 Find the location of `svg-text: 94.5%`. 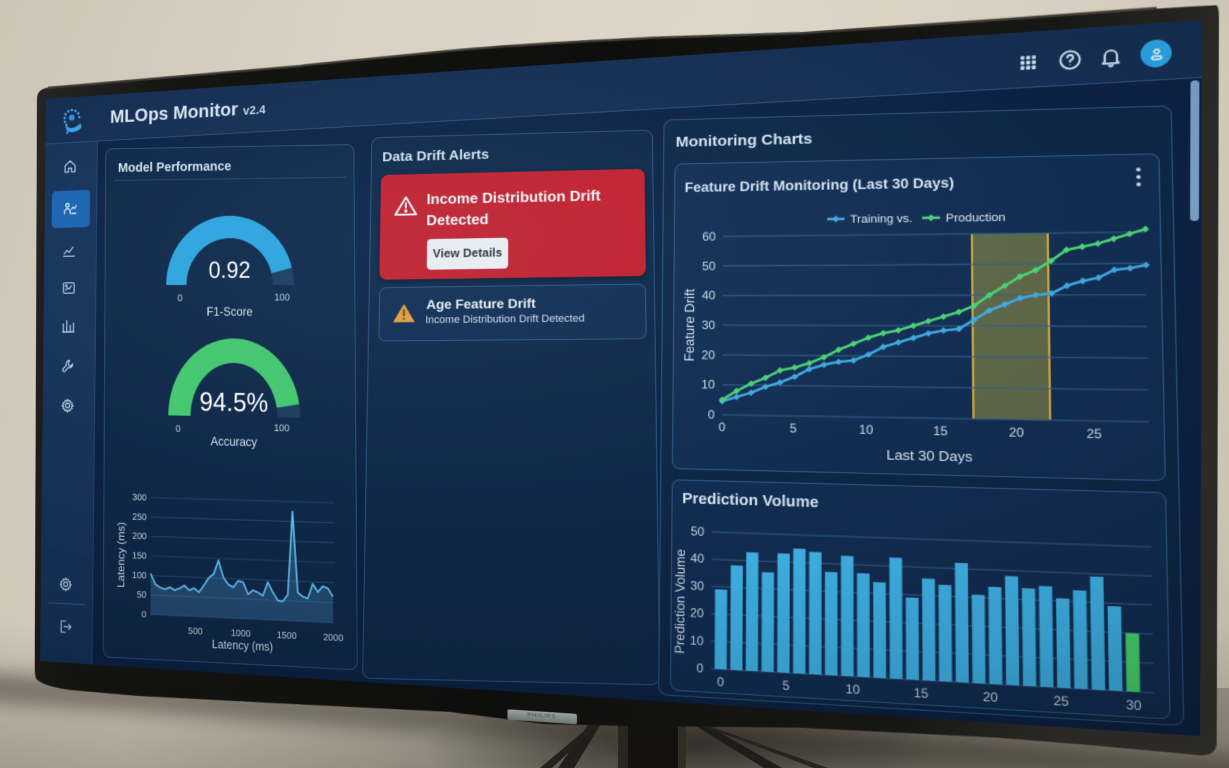

svg-text: 94.5% is located at coordinates (234, 403).